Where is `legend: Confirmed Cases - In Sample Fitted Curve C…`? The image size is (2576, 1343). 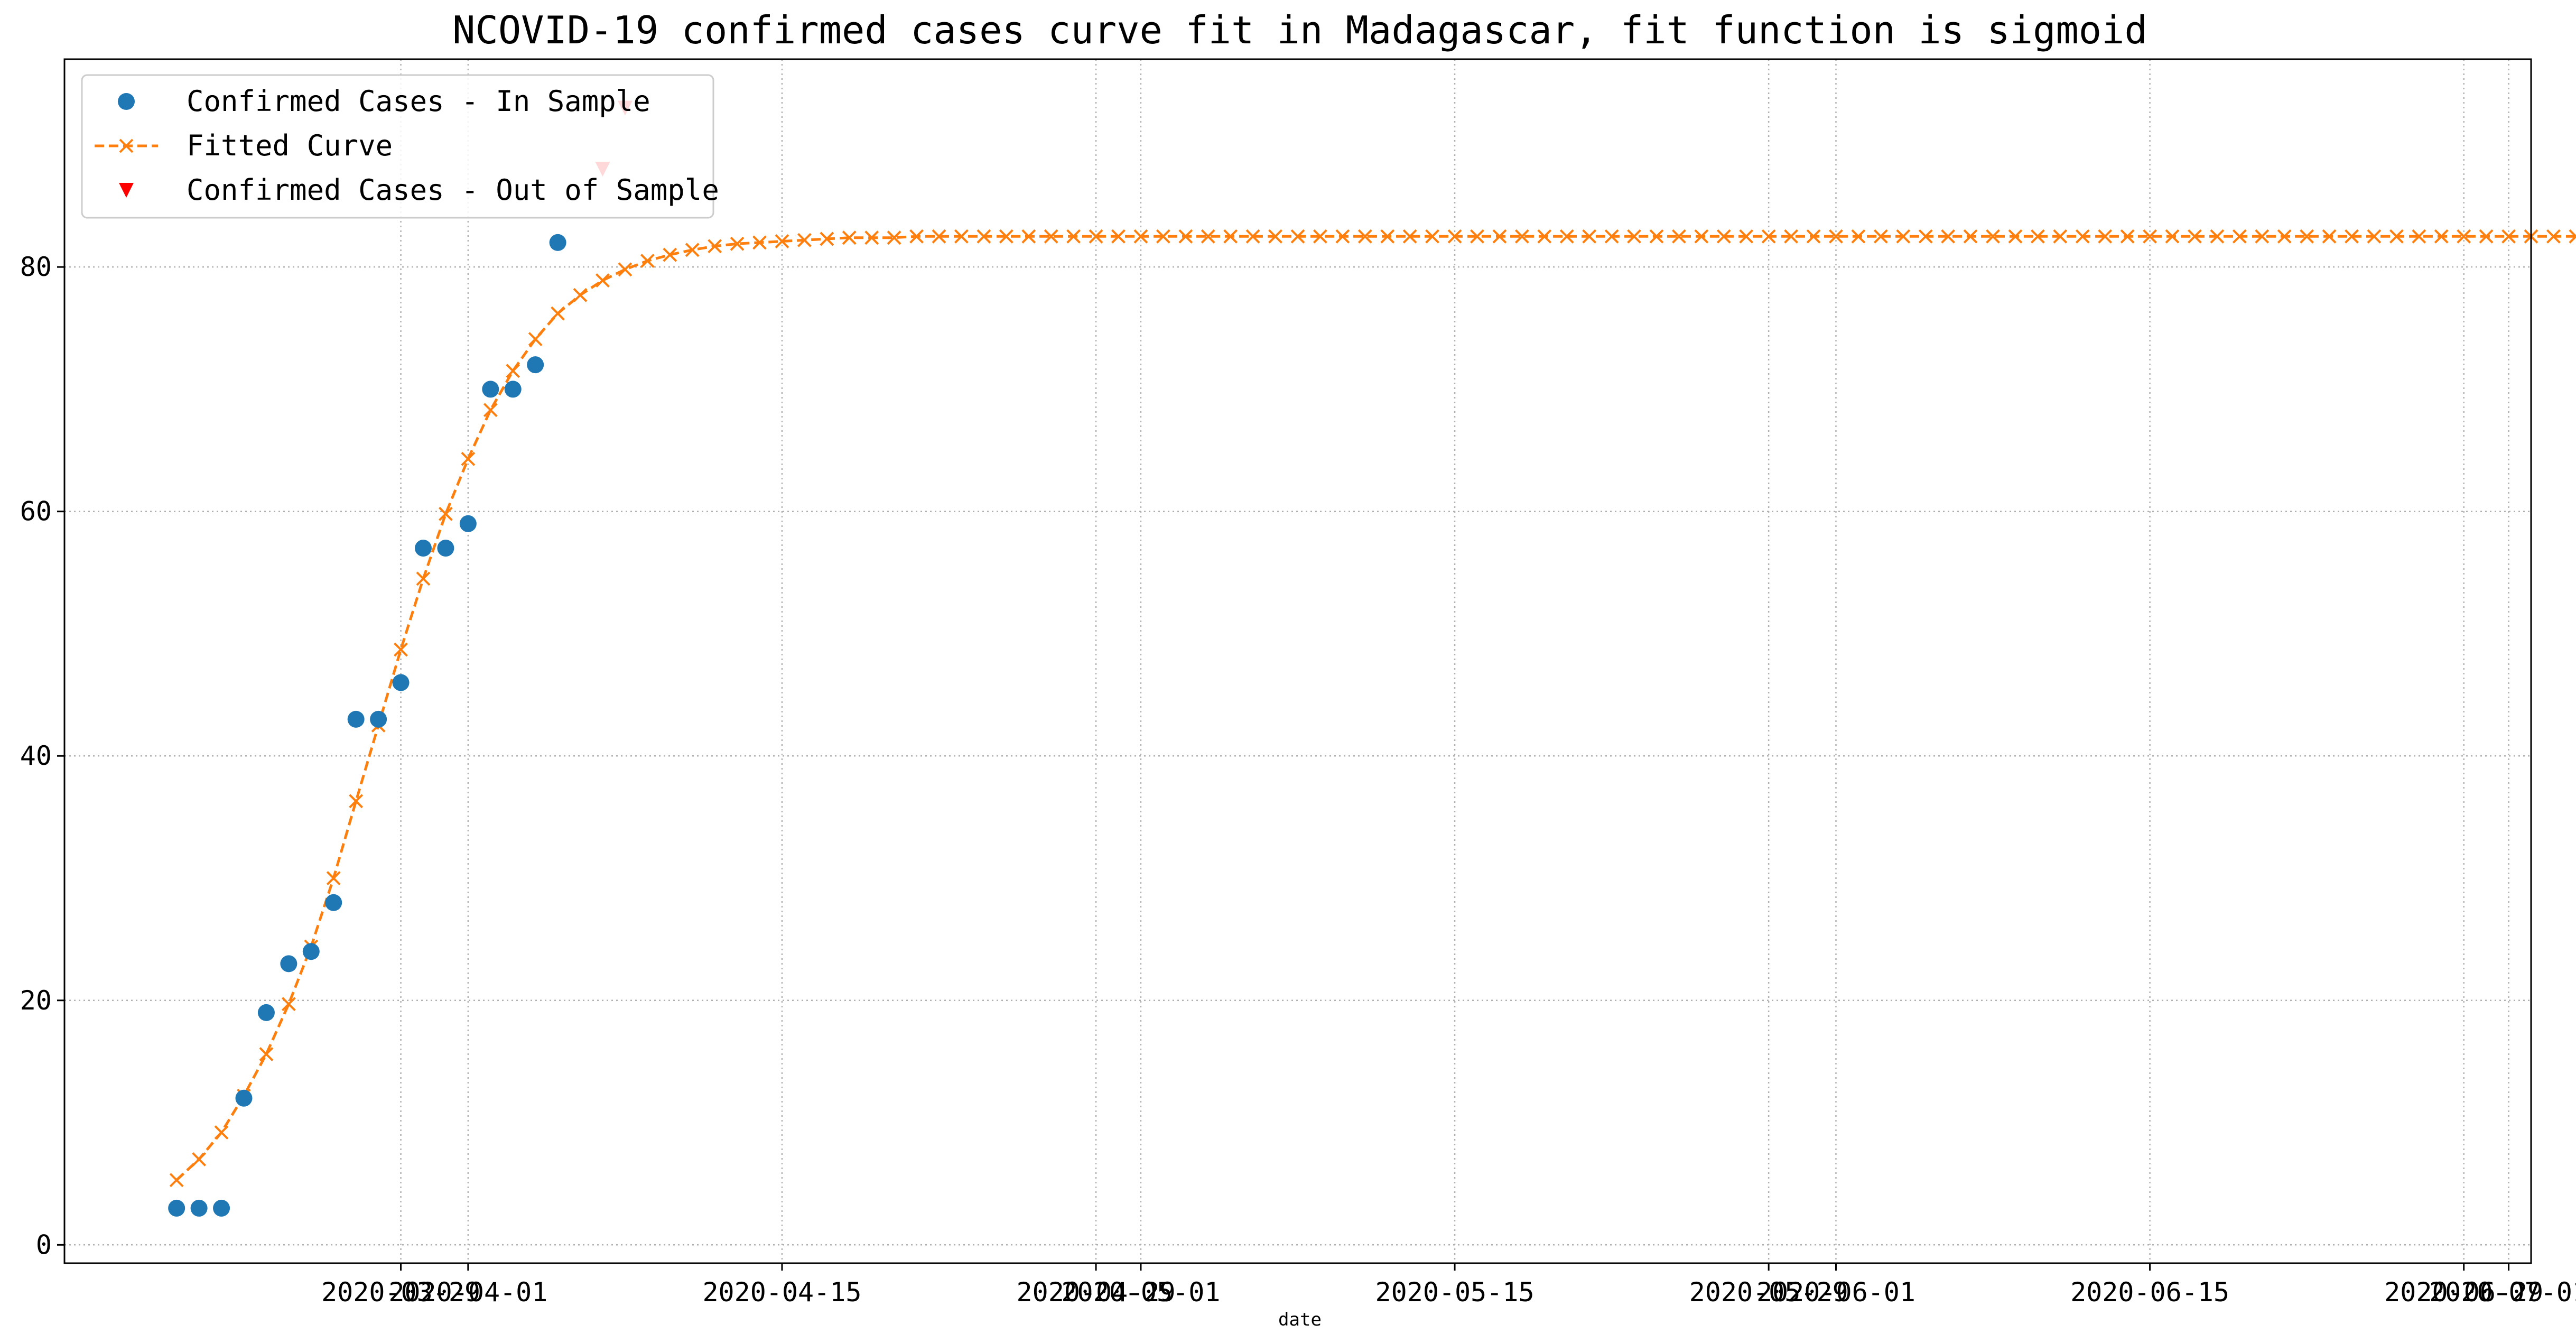
legend: Confirmed Cases - In Sample Fitted Curve C… is located at coordinates (400, 146).